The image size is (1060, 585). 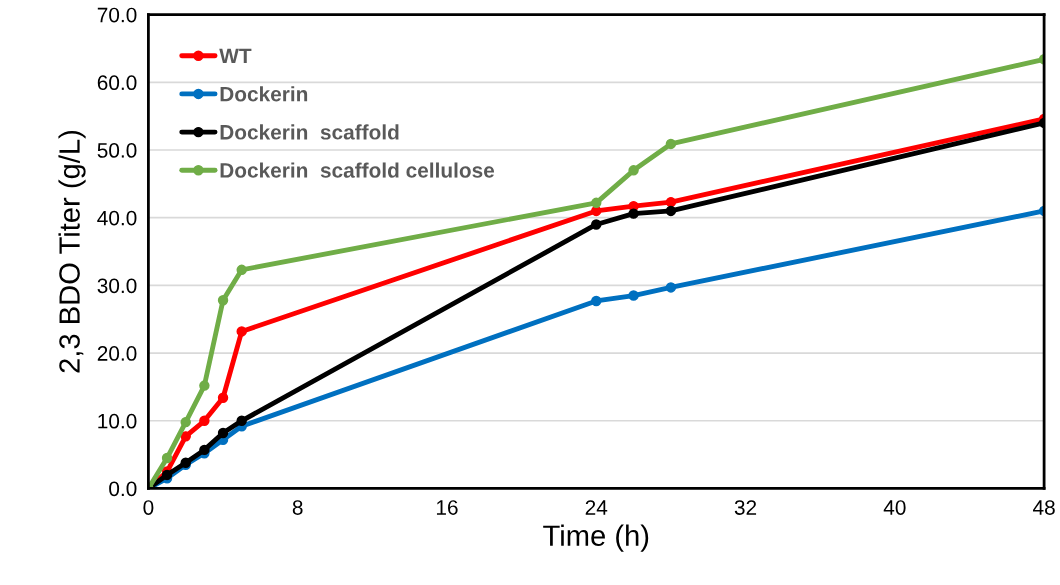 What do you see at coordinates (297, 507) in the screenshot?
I see `x-tick-label: 8` at bounding box center [297, 507].